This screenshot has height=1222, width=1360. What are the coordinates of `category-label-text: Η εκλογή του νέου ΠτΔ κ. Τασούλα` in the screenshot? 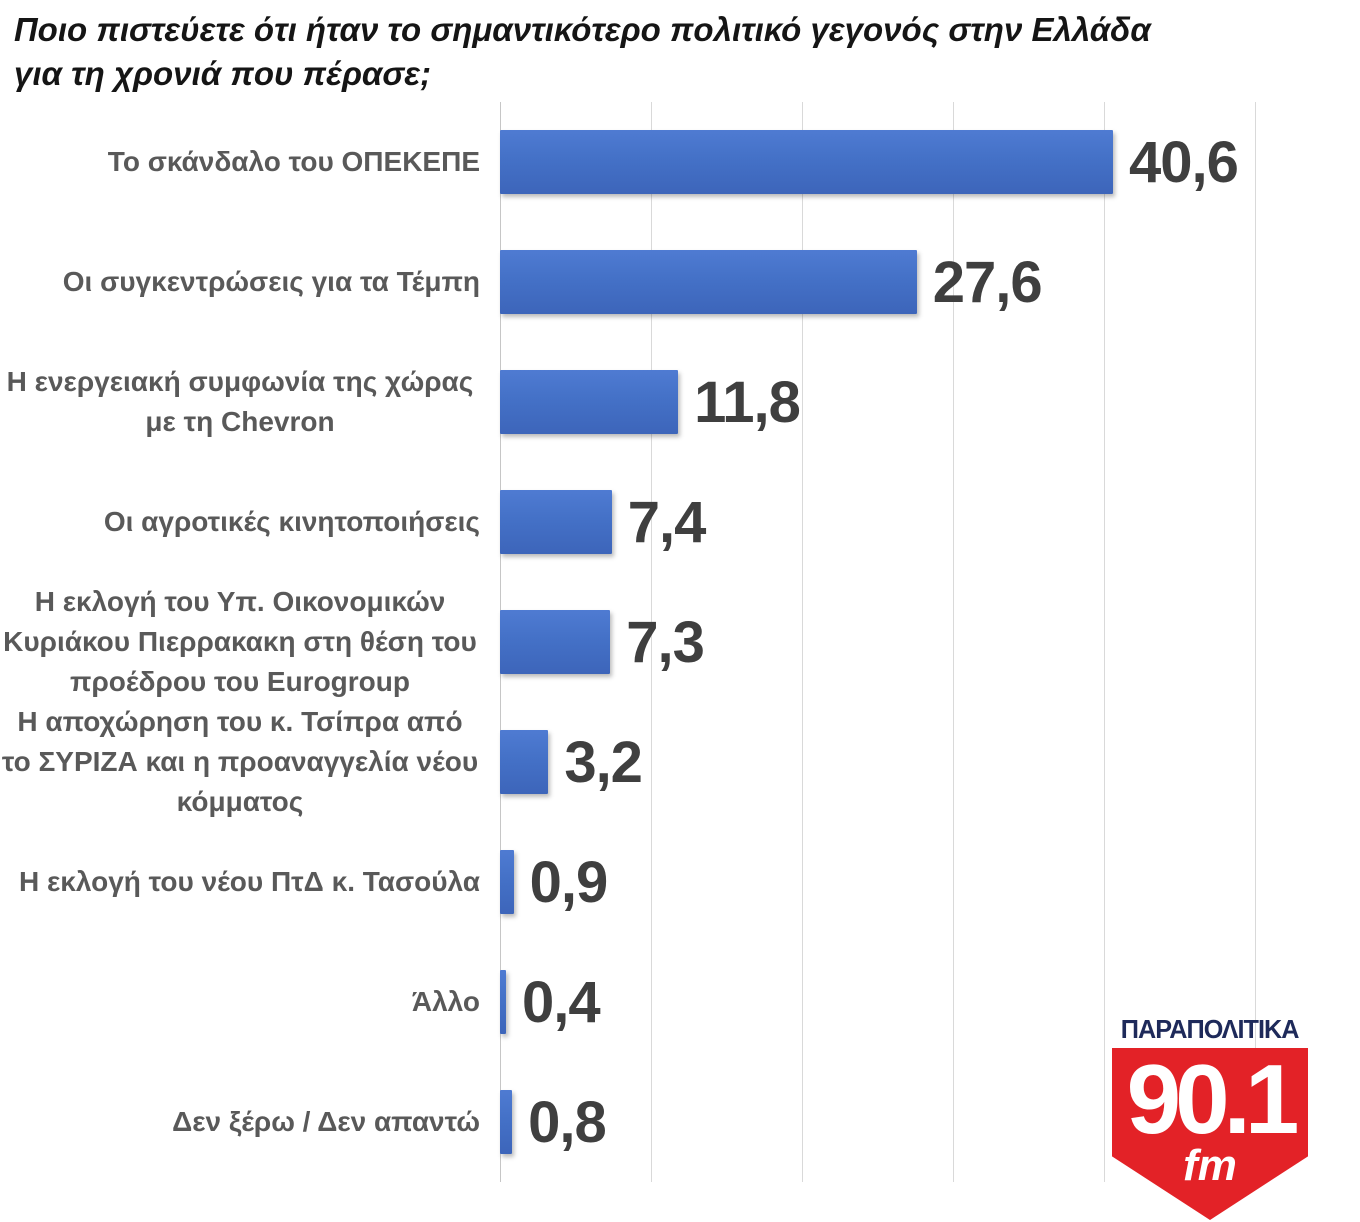 It's located at (249, 882).